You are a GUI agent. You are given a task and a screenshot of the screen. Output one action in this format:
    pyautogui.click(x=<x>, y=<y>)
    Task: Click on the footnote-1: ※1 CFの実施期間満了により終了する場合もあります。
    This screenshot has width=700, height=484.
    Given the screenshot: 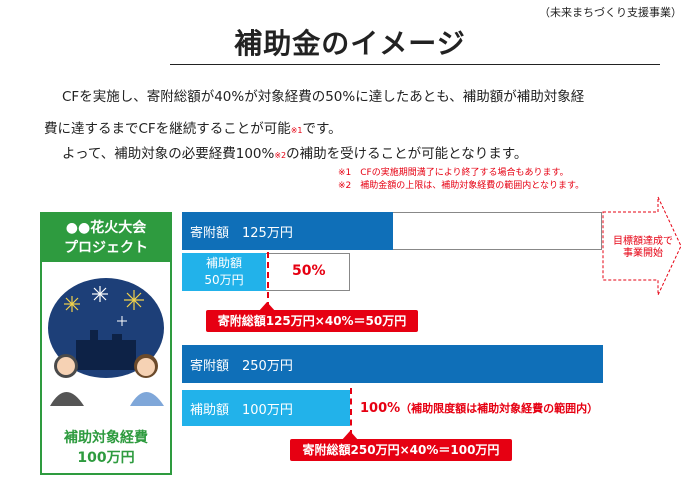 What is the action you would take?
    pyautogui.click(x=453, y=173)
    